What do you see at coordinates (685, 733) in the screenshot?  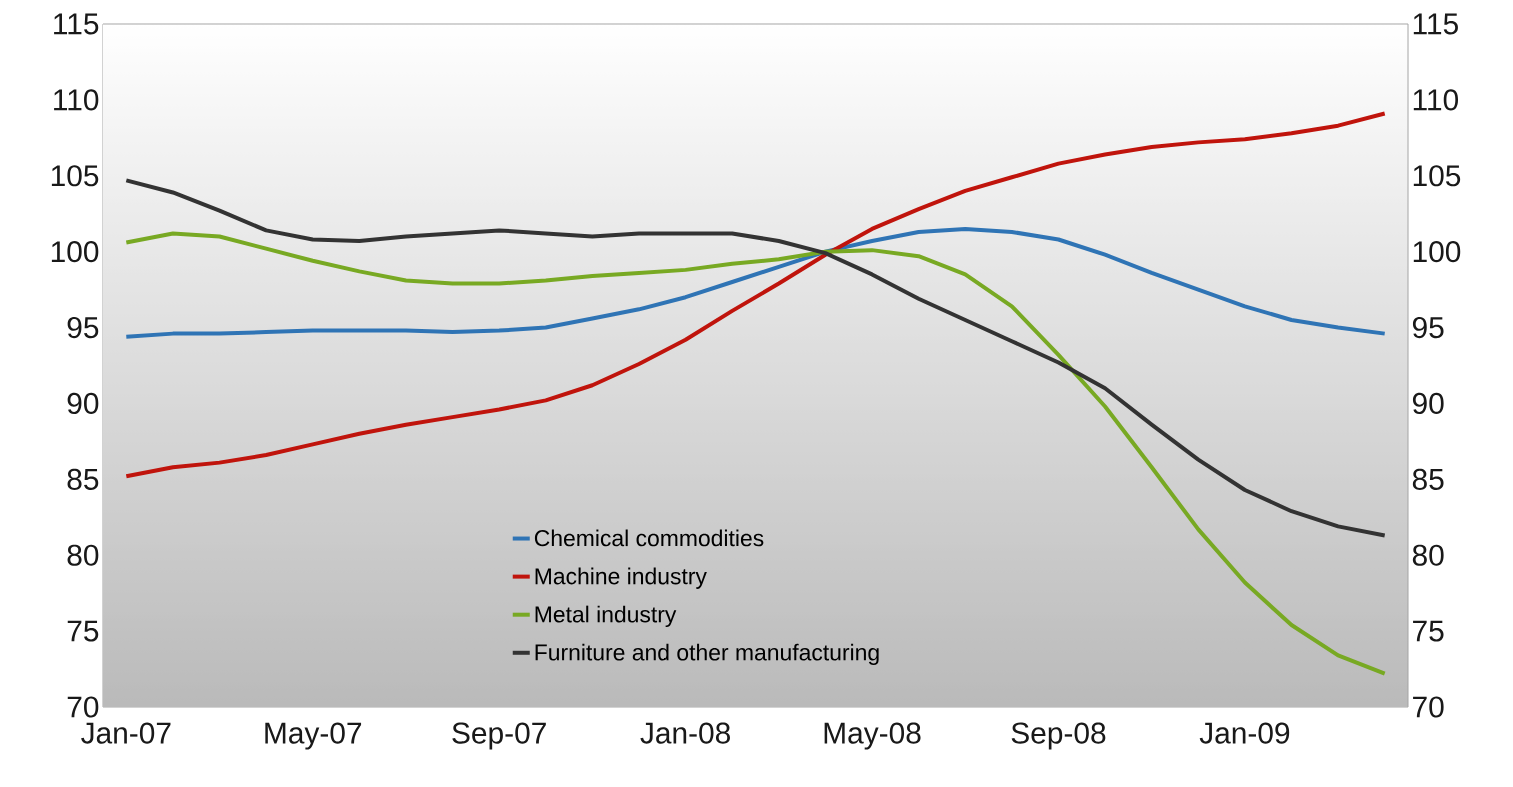 I see `x-tick-label: Jan-08` at bounding box center [685, 733].